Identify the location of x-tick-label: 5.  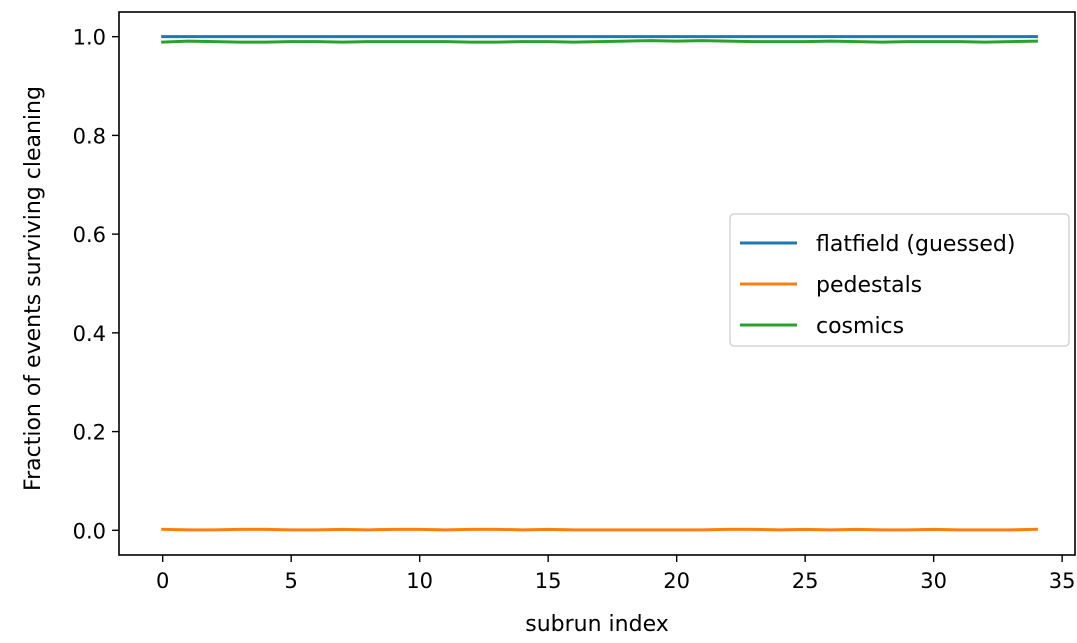
(290, 581).